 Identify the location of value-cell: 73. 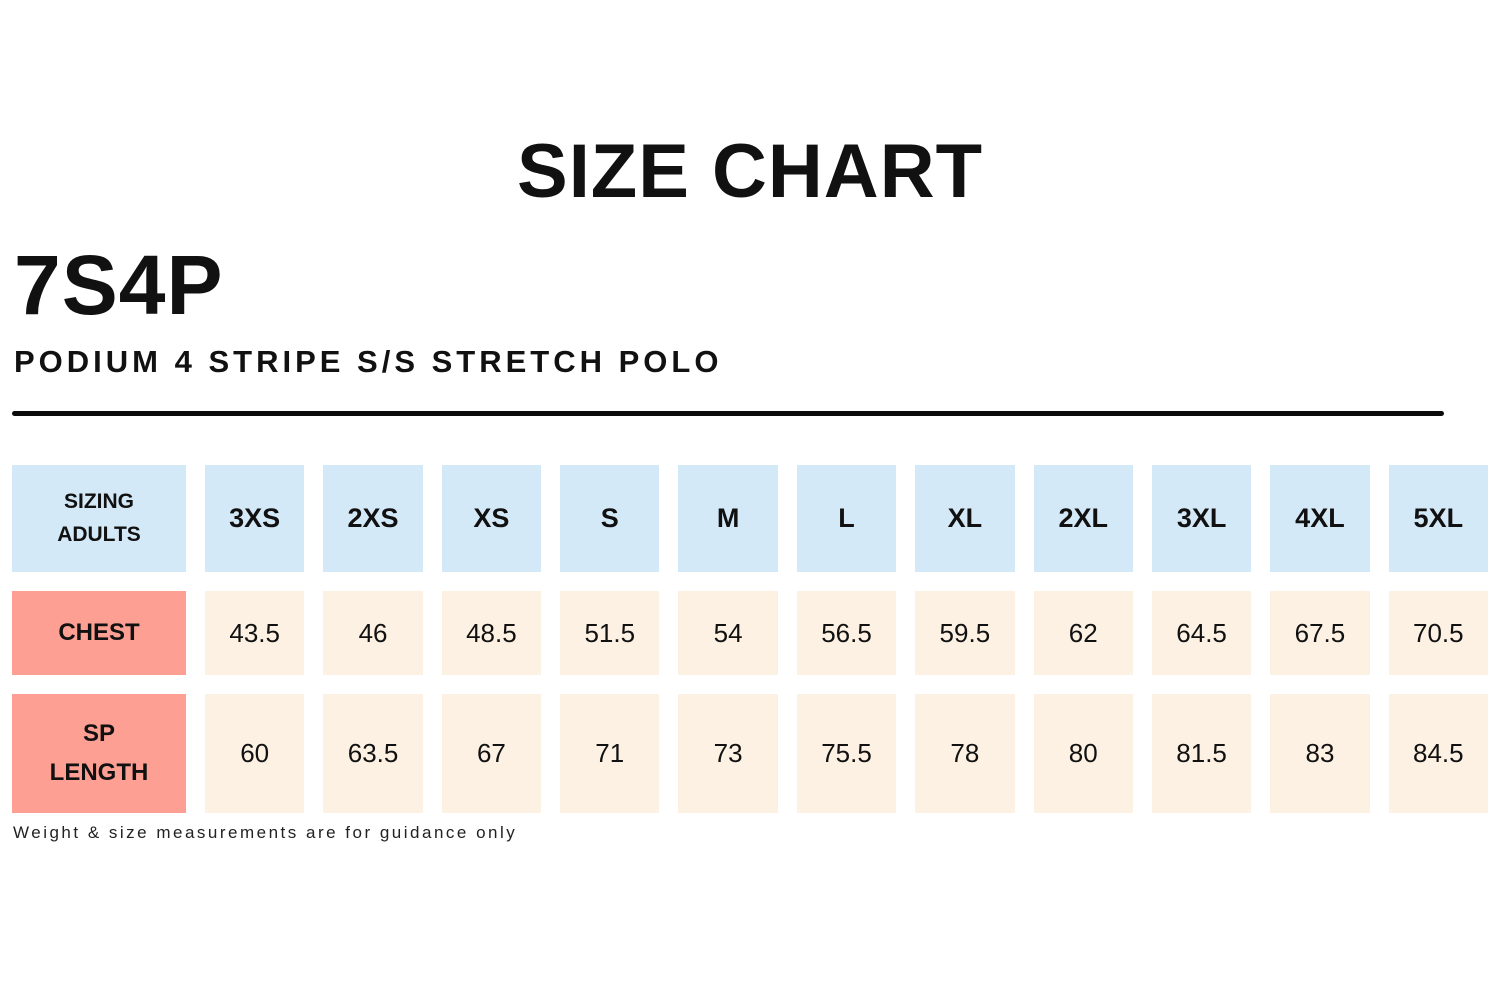
(728, 753).